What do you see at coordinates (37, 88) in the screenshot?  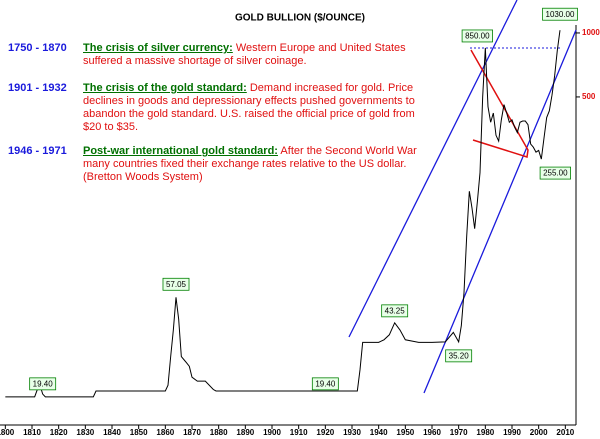 I see `note-period: 1901 - 1932` at bounding box center [37, 88].